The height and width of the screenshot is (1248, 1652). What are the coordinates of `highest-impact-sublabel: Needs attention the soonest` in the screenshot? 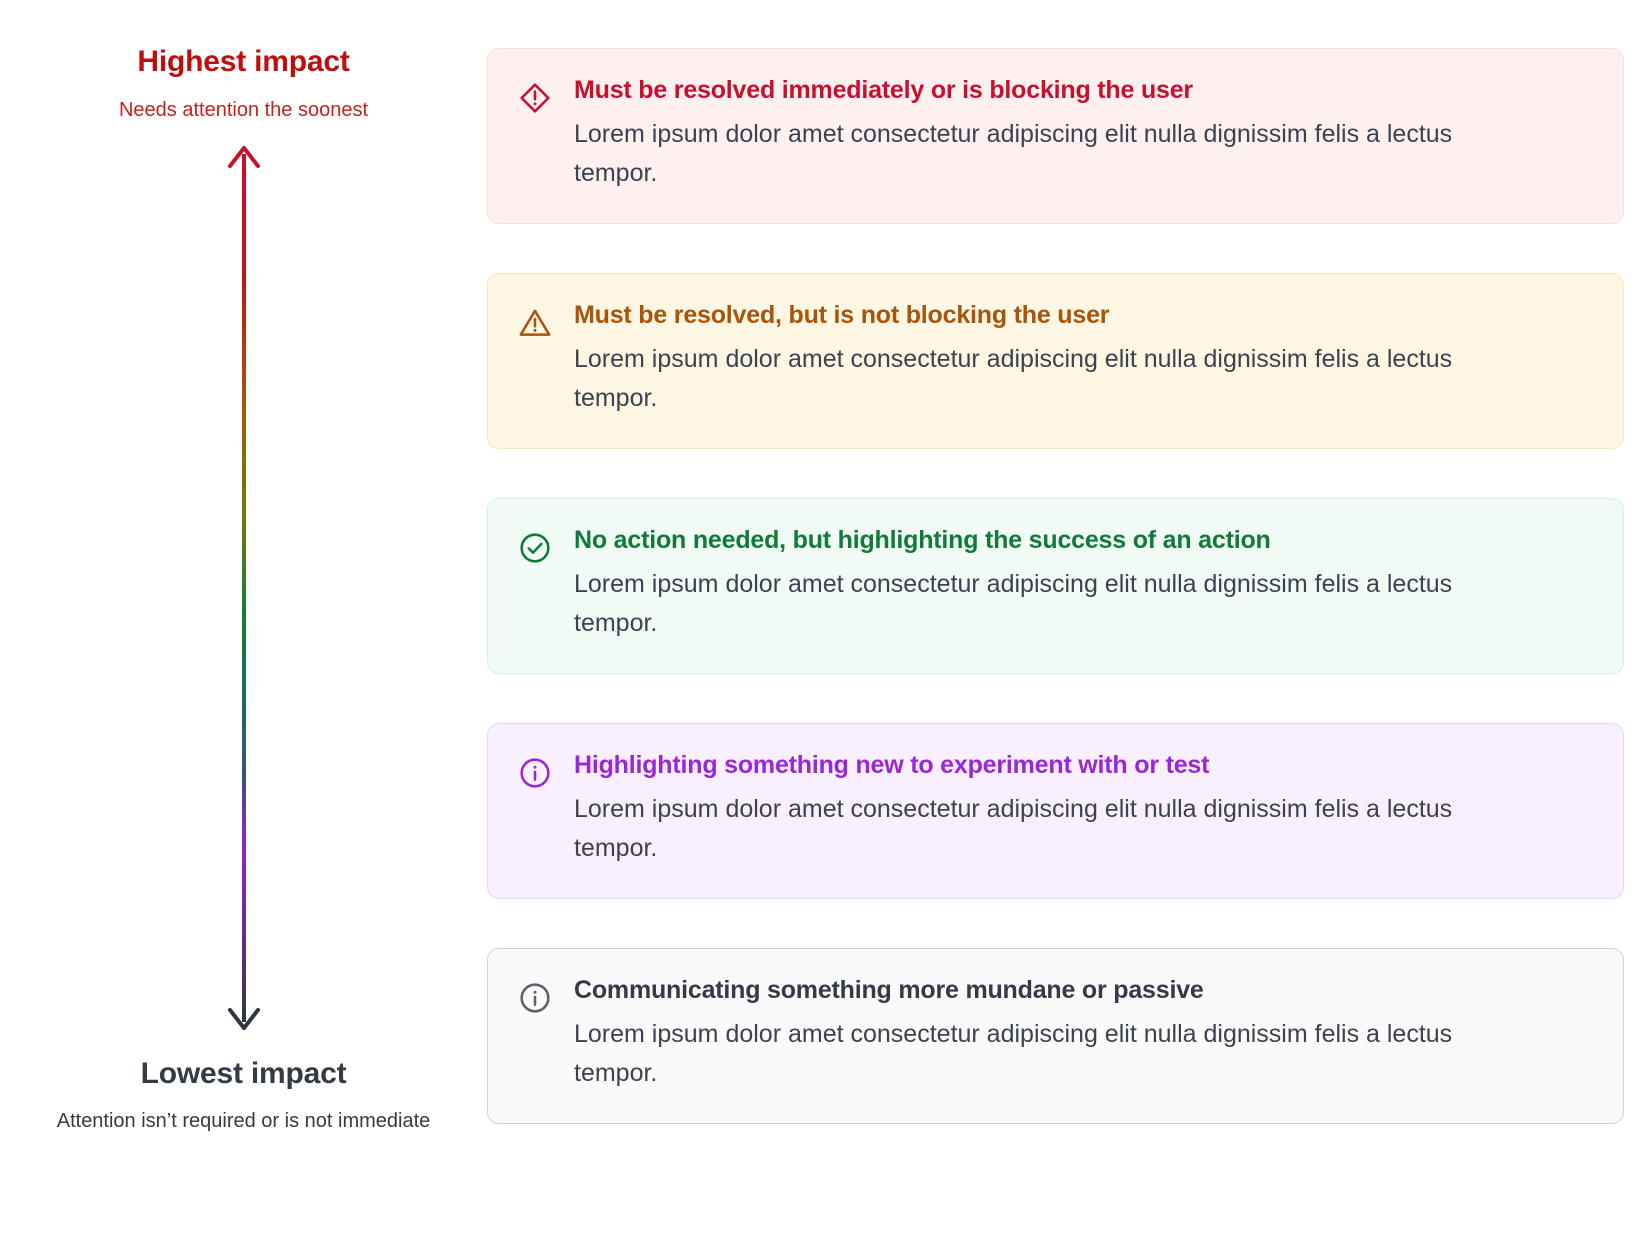 It's located at (243, 110).